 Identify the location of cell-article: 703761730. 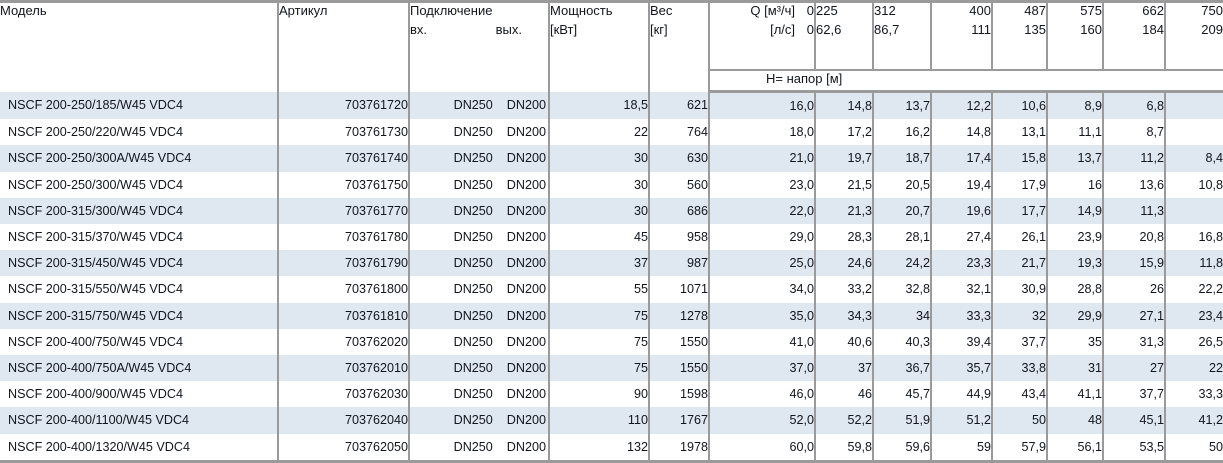
(344, 132).